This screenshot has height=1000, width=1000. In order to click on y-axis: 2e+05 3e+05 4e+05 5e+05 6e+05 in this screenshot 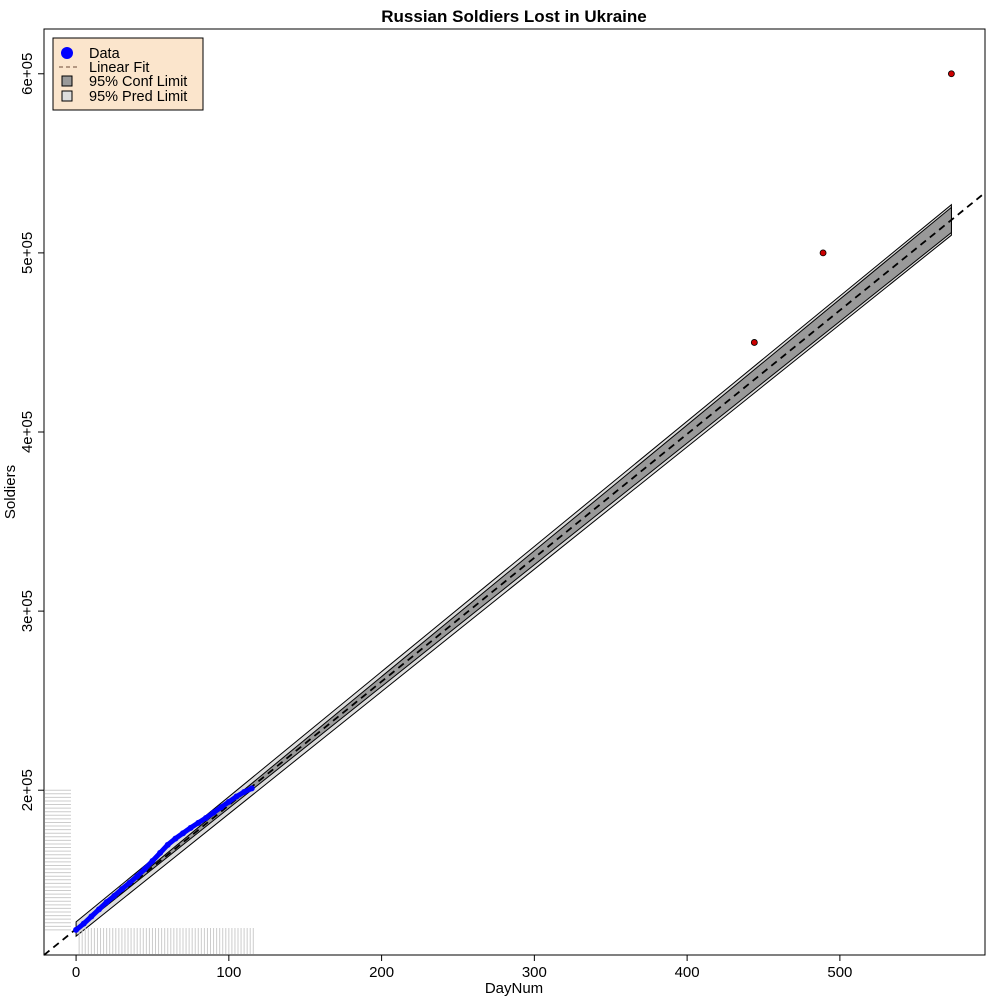, I will do `click(31, 432)`.